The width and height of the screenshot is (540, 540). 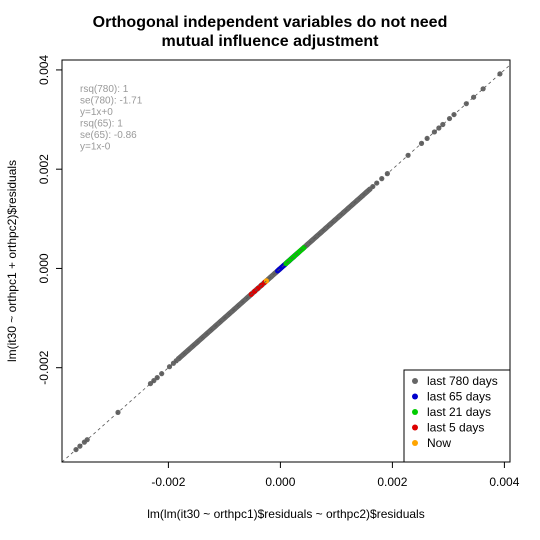 I want to click on legend-label: Now, so click(x=439, y=443).